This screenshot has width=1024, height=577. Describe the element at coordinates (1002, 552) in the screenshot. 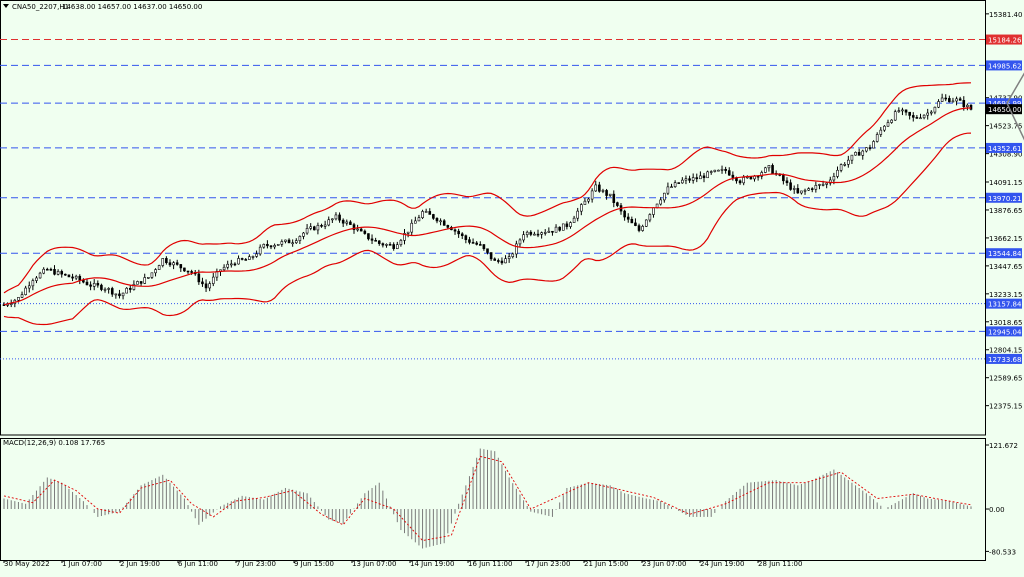

I see `macd-tick-label: -80.533` at that location.